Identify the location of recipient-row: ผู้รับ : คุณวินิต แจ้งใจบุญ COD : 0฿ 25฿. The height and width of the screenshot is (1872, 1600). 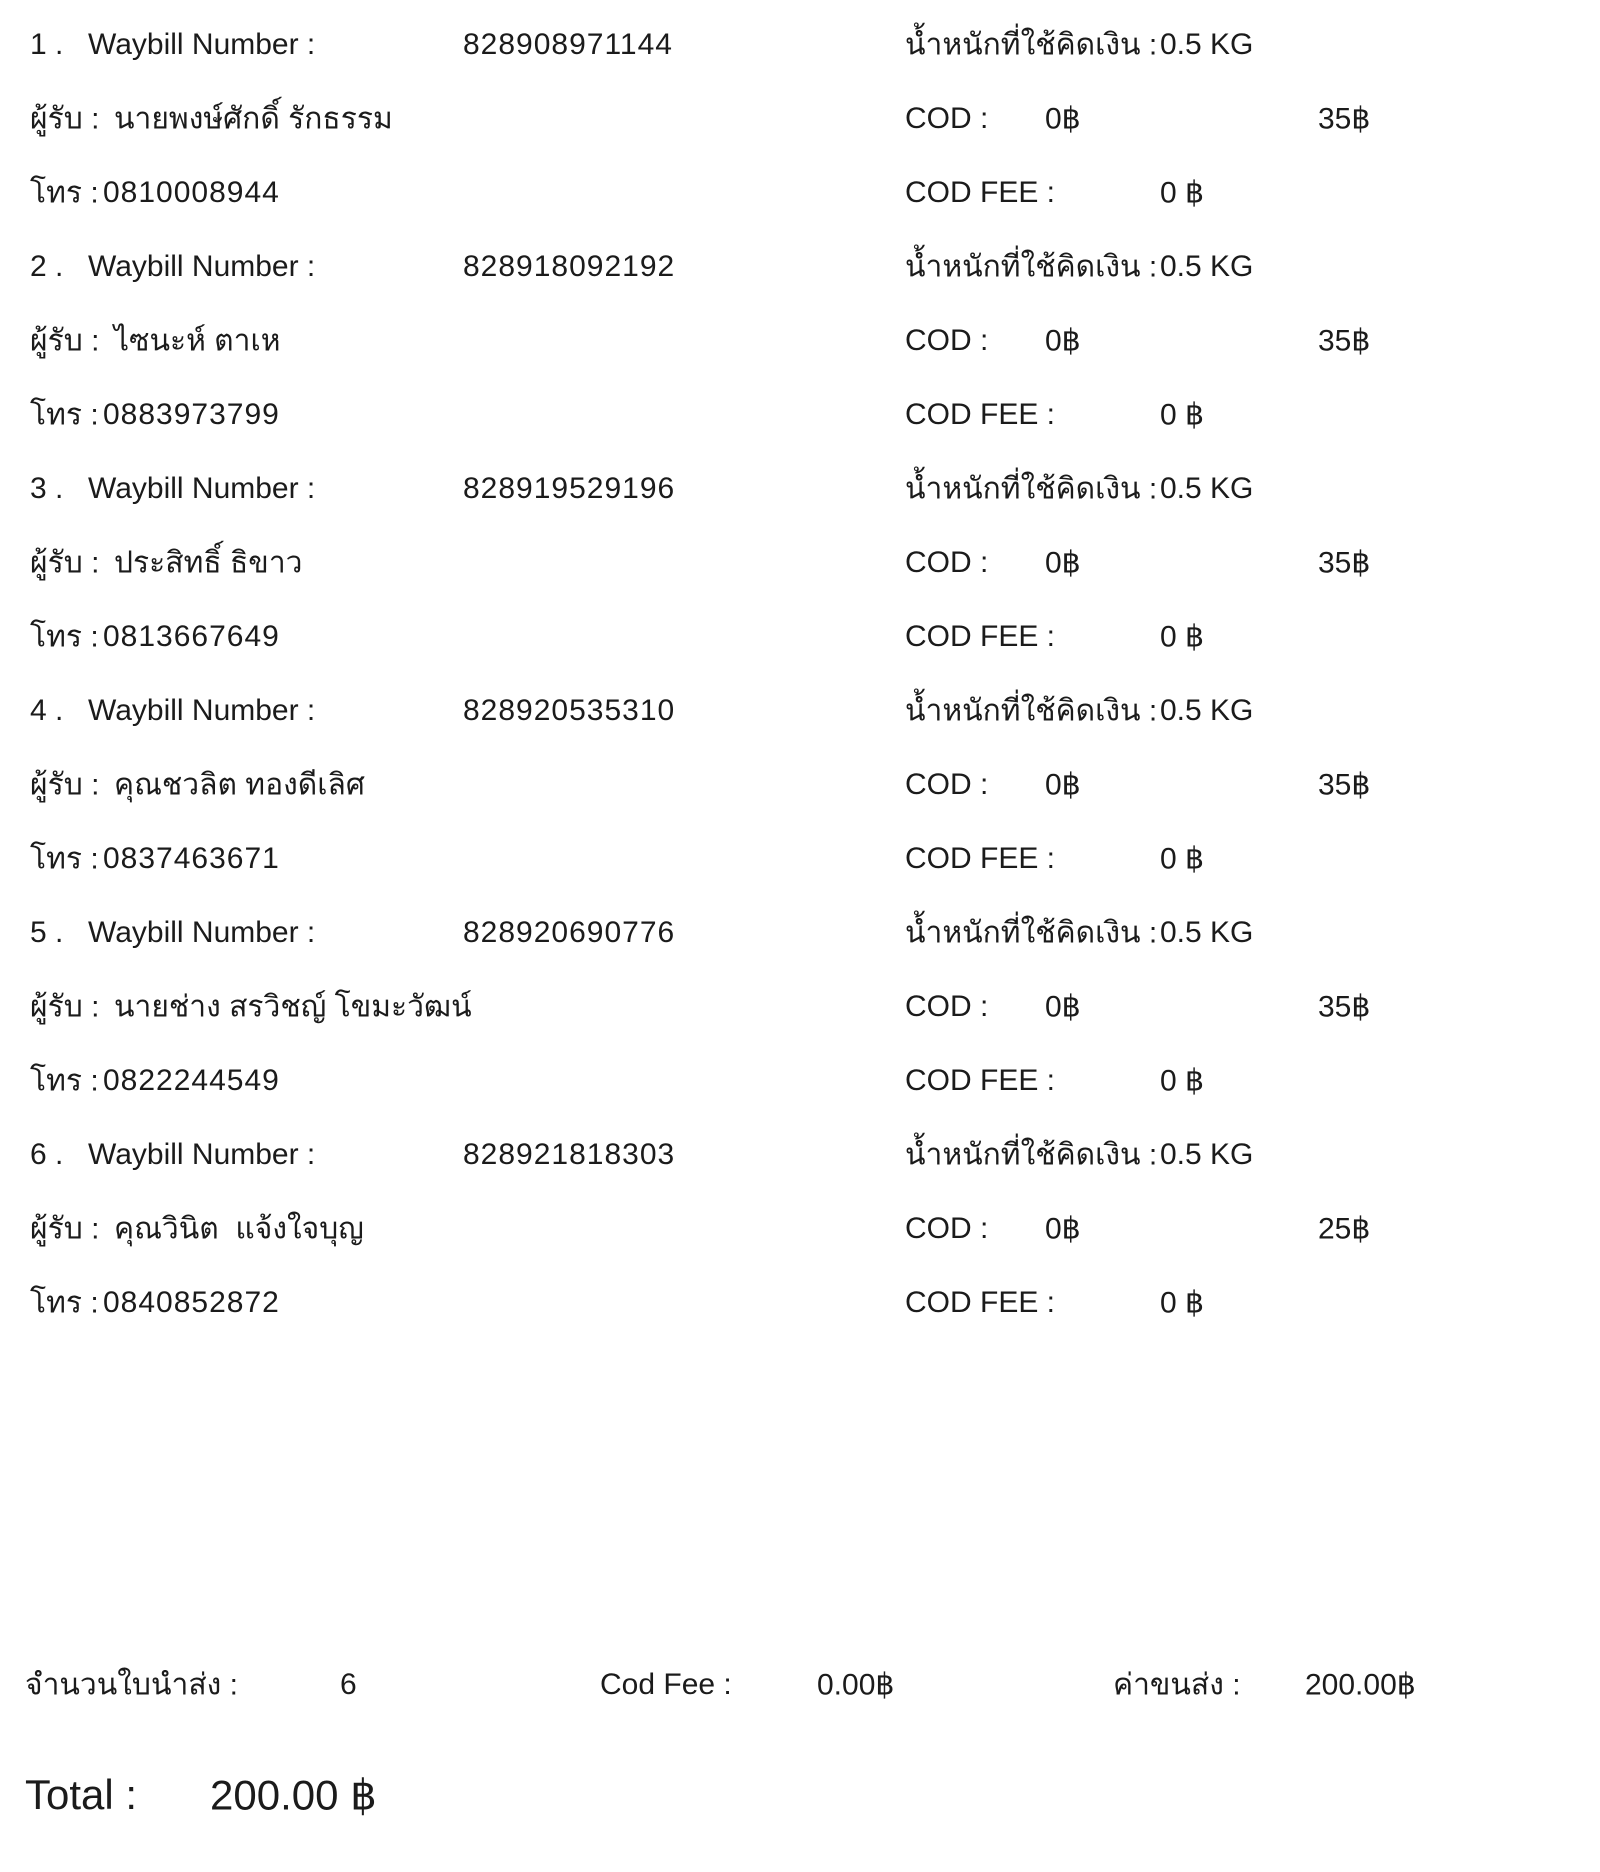
(800, 1229).